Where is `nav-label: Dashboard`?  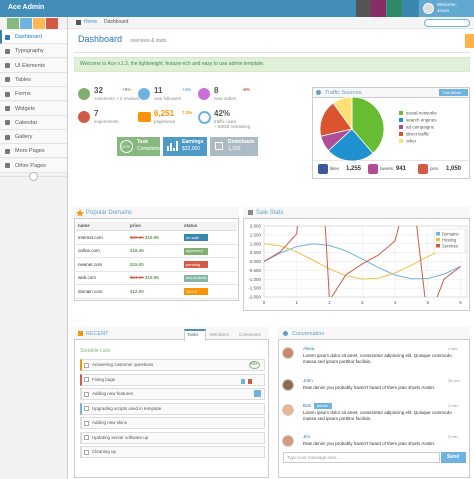
nav-label: Dashboard is located at coordinates (28, 37).